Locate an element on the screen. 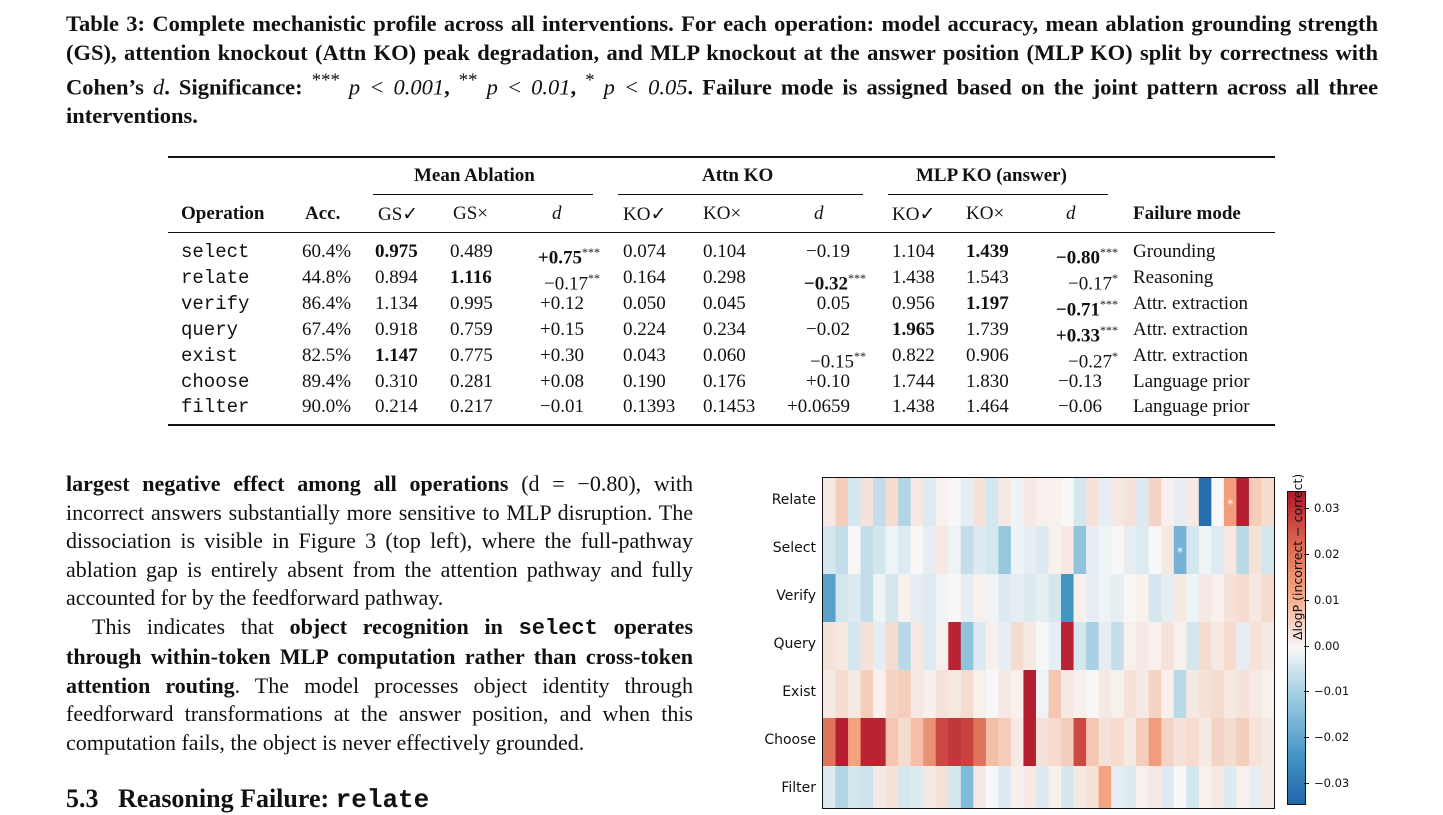  caption-label: Table 3: is located at coordinates (106, 23).